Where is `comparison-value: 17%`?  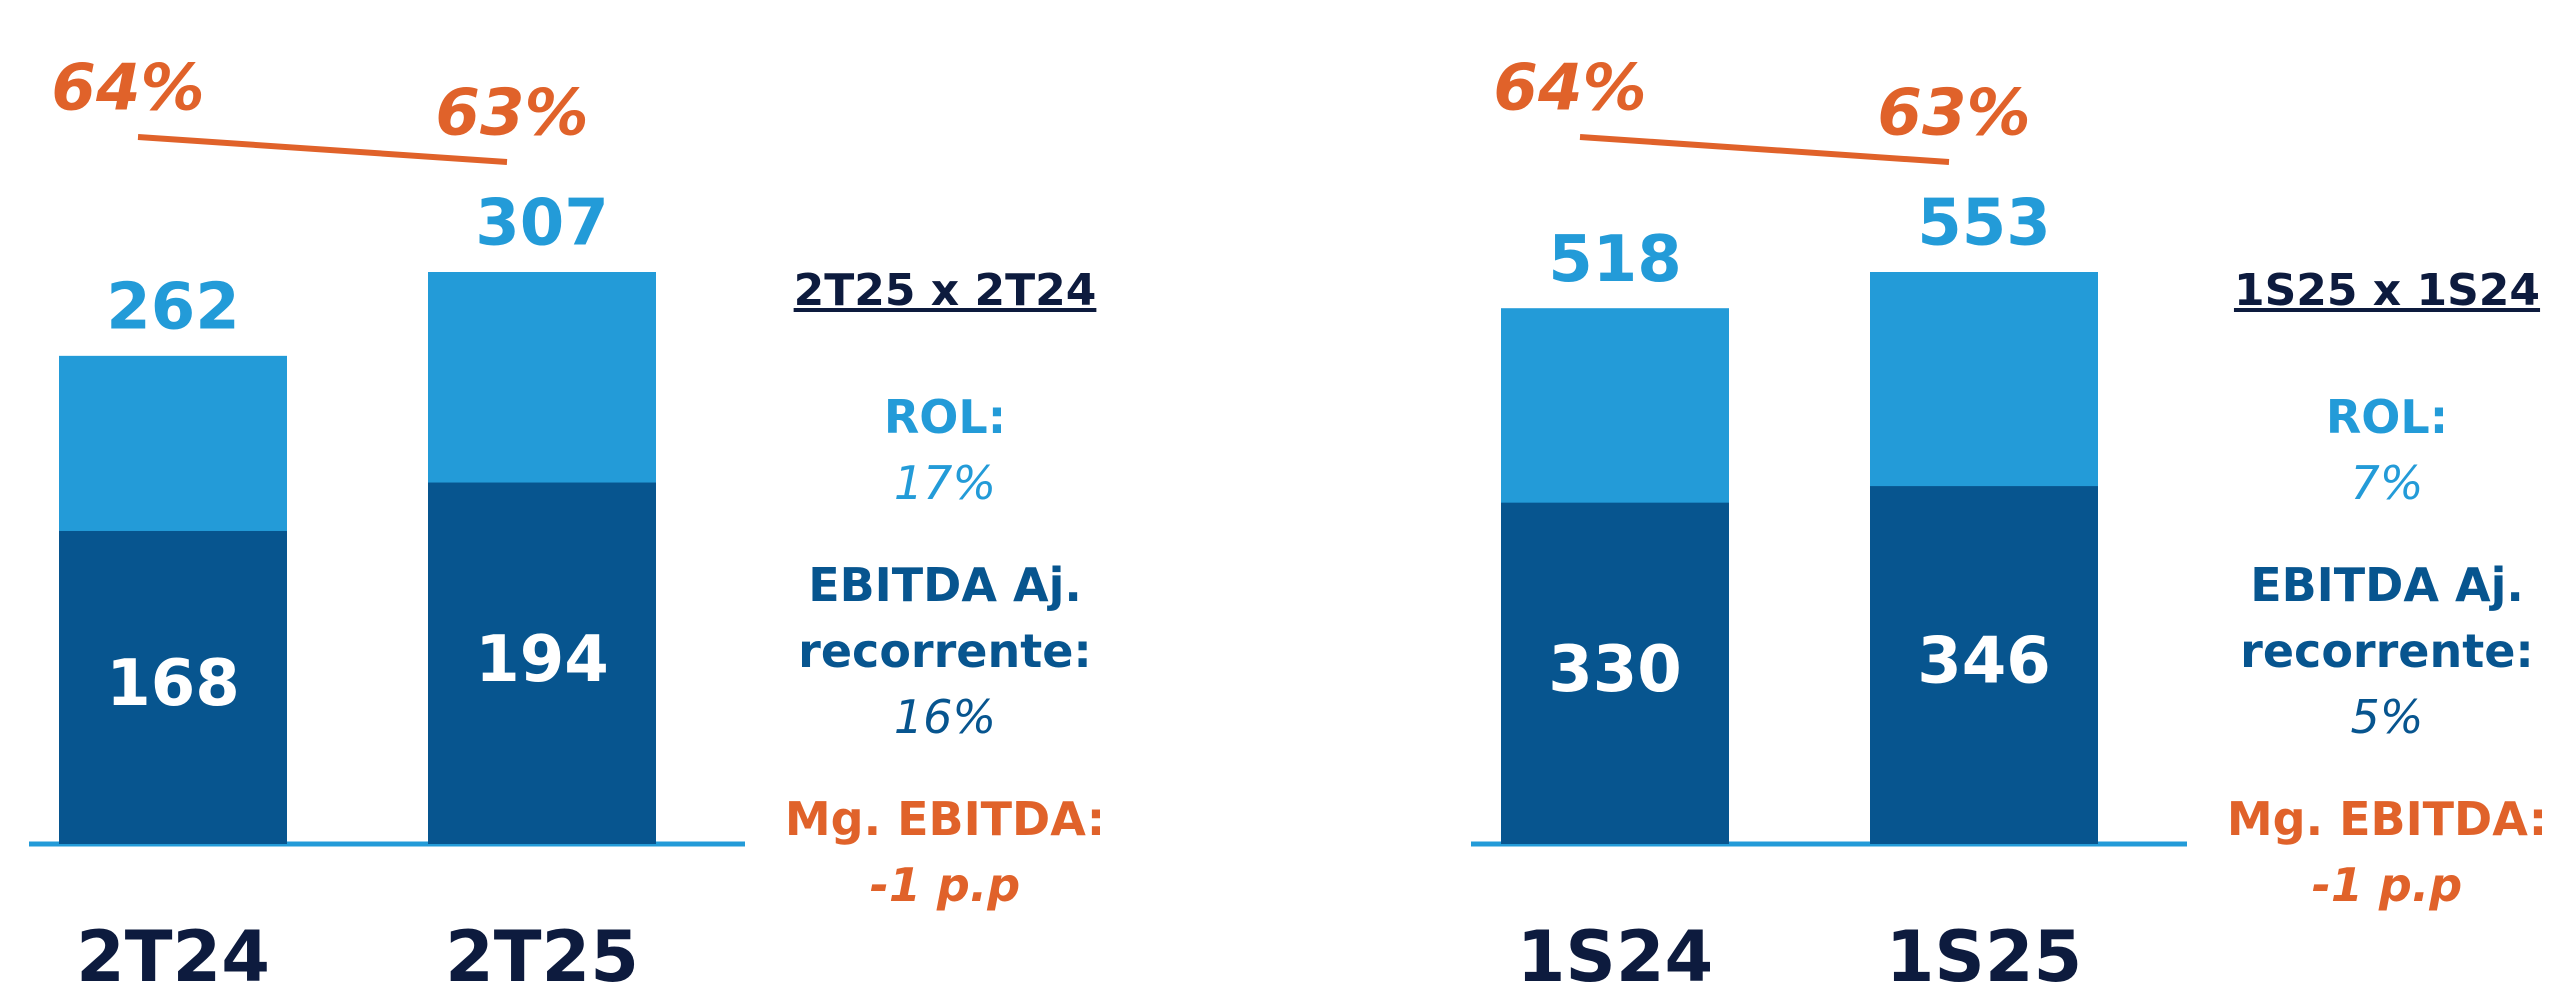 comparison-value: 17% is located at coordinates (945, 483).